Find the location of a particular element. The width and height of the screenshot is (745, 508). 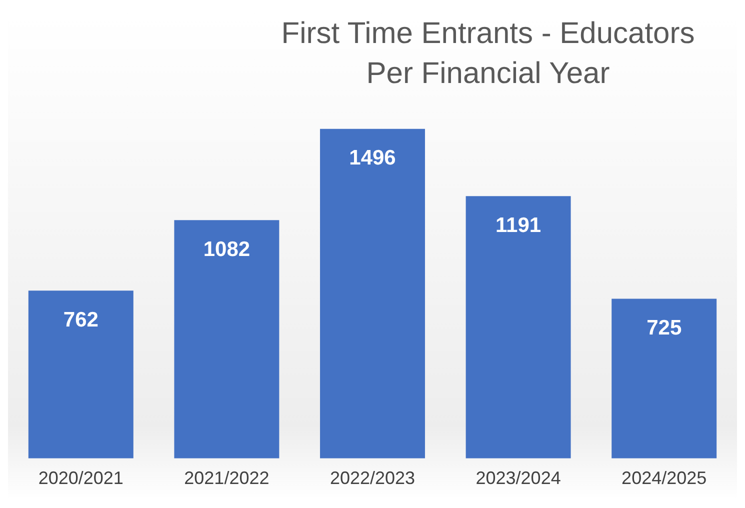

x-tick-label: 2023/2024 is located at coordinates (518, 478).